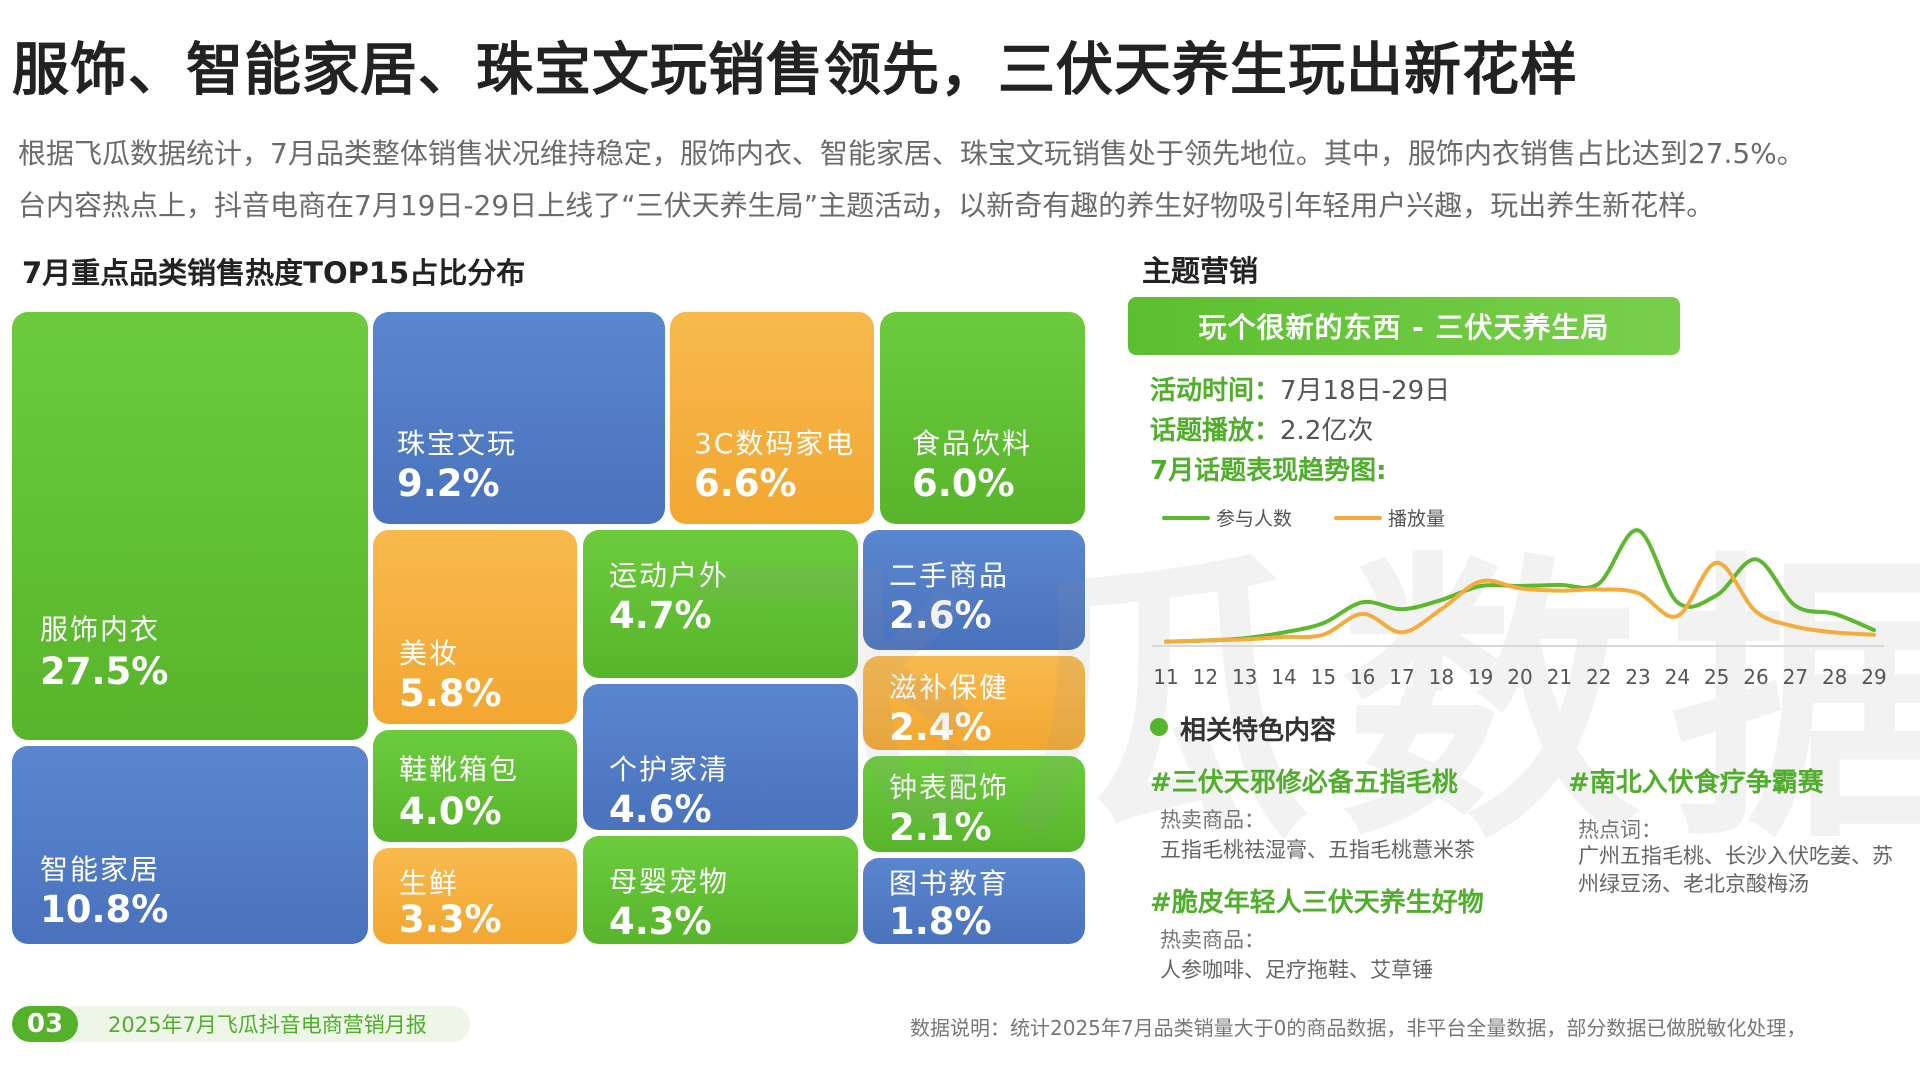 This screenshot has height=1080, width=1920. Describe the element at coordinates (1186, 518) in the screenshot. I see `legend-swatch-participants` at that location.